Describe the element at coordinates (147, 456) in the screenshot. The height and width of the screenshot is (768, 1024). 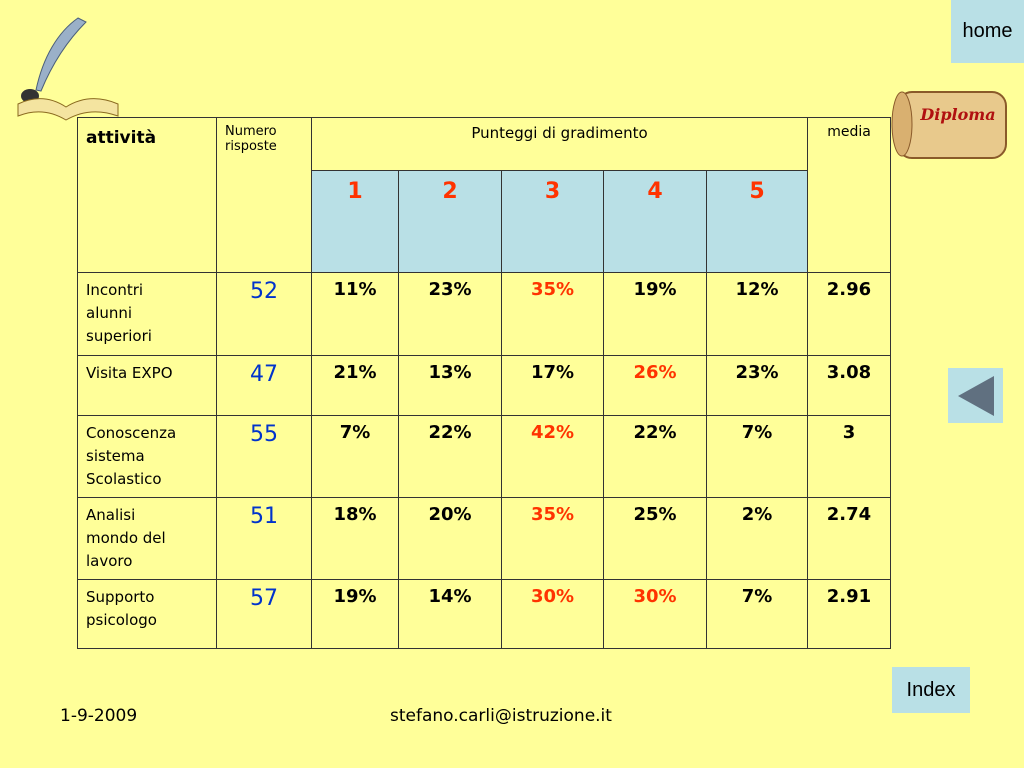
I see `row-activity: Conoscenza sistema Scolastico` at that location.